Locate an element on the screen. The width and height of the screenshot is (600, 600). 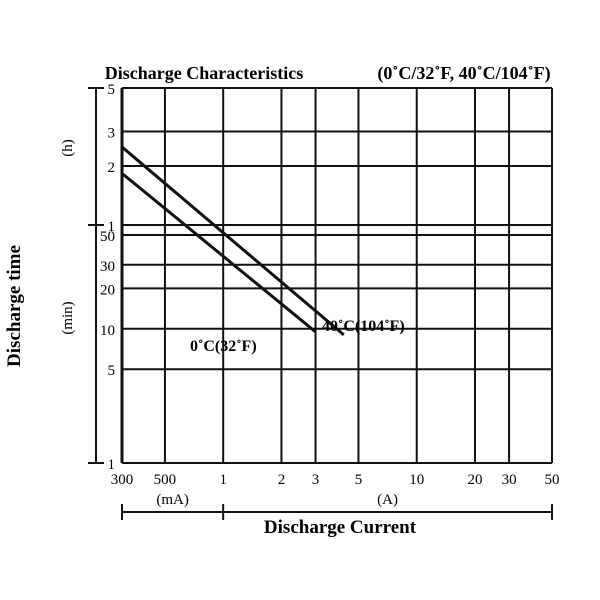
chart-title: Discharge Characteristics is located at coordinates (204, 73).